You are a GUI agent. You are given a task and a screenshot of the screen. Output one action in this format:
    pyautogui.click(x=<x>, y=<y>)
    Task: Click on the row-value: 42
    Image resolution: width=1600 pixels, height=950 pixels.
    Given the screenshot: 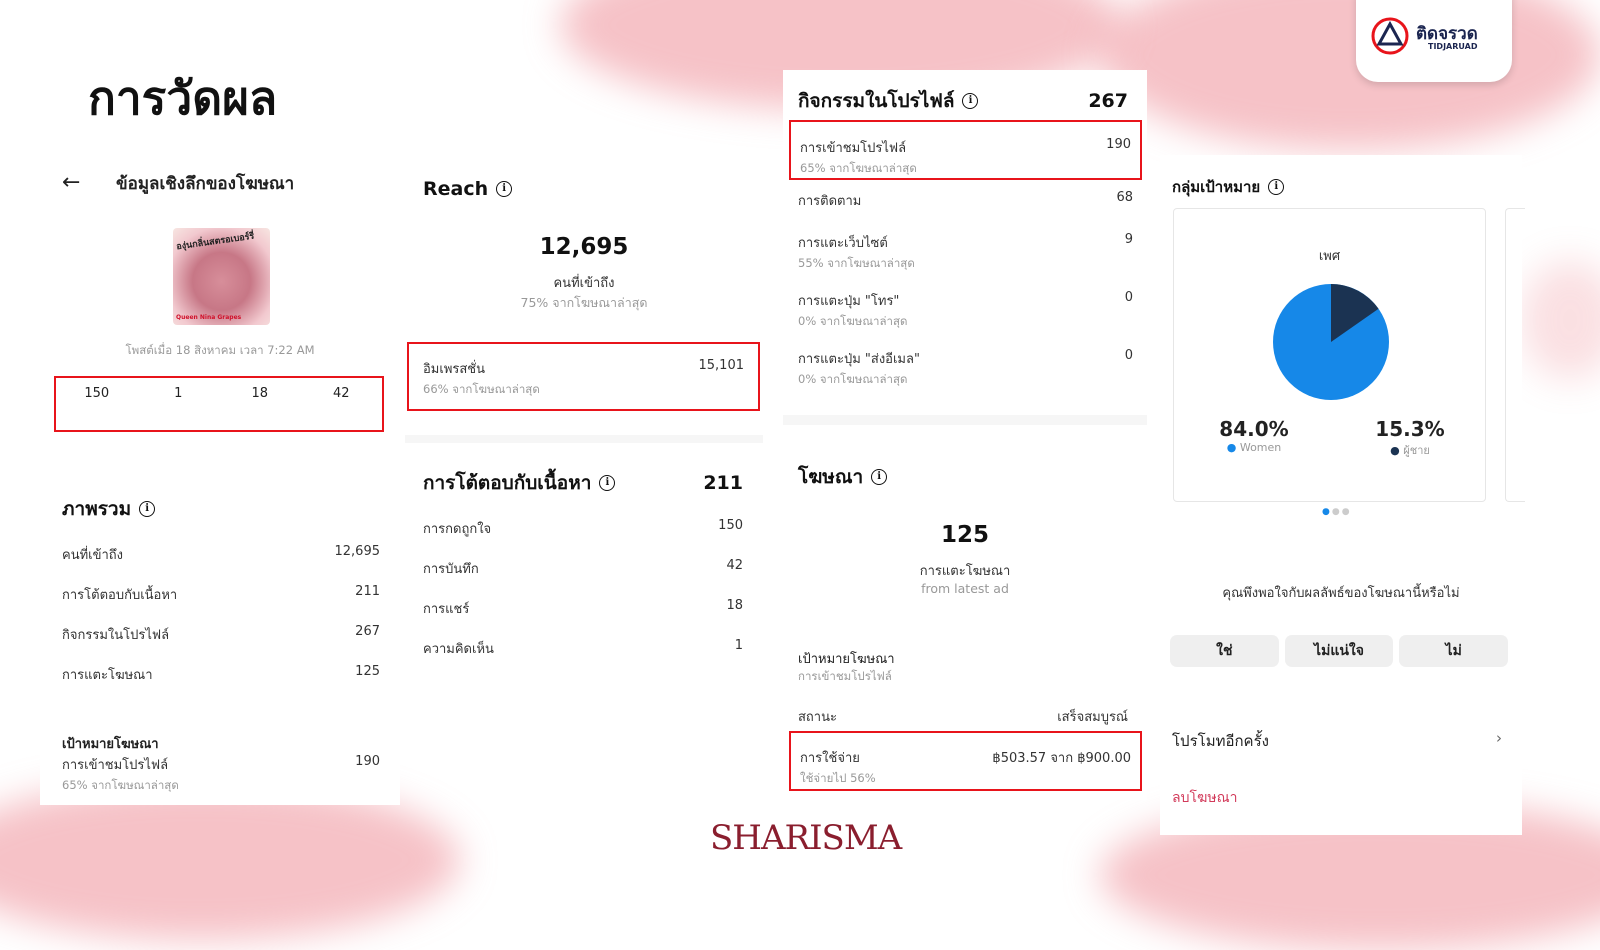 What is the action you would take?
    pyautogui.click(x=734, y=565)
    